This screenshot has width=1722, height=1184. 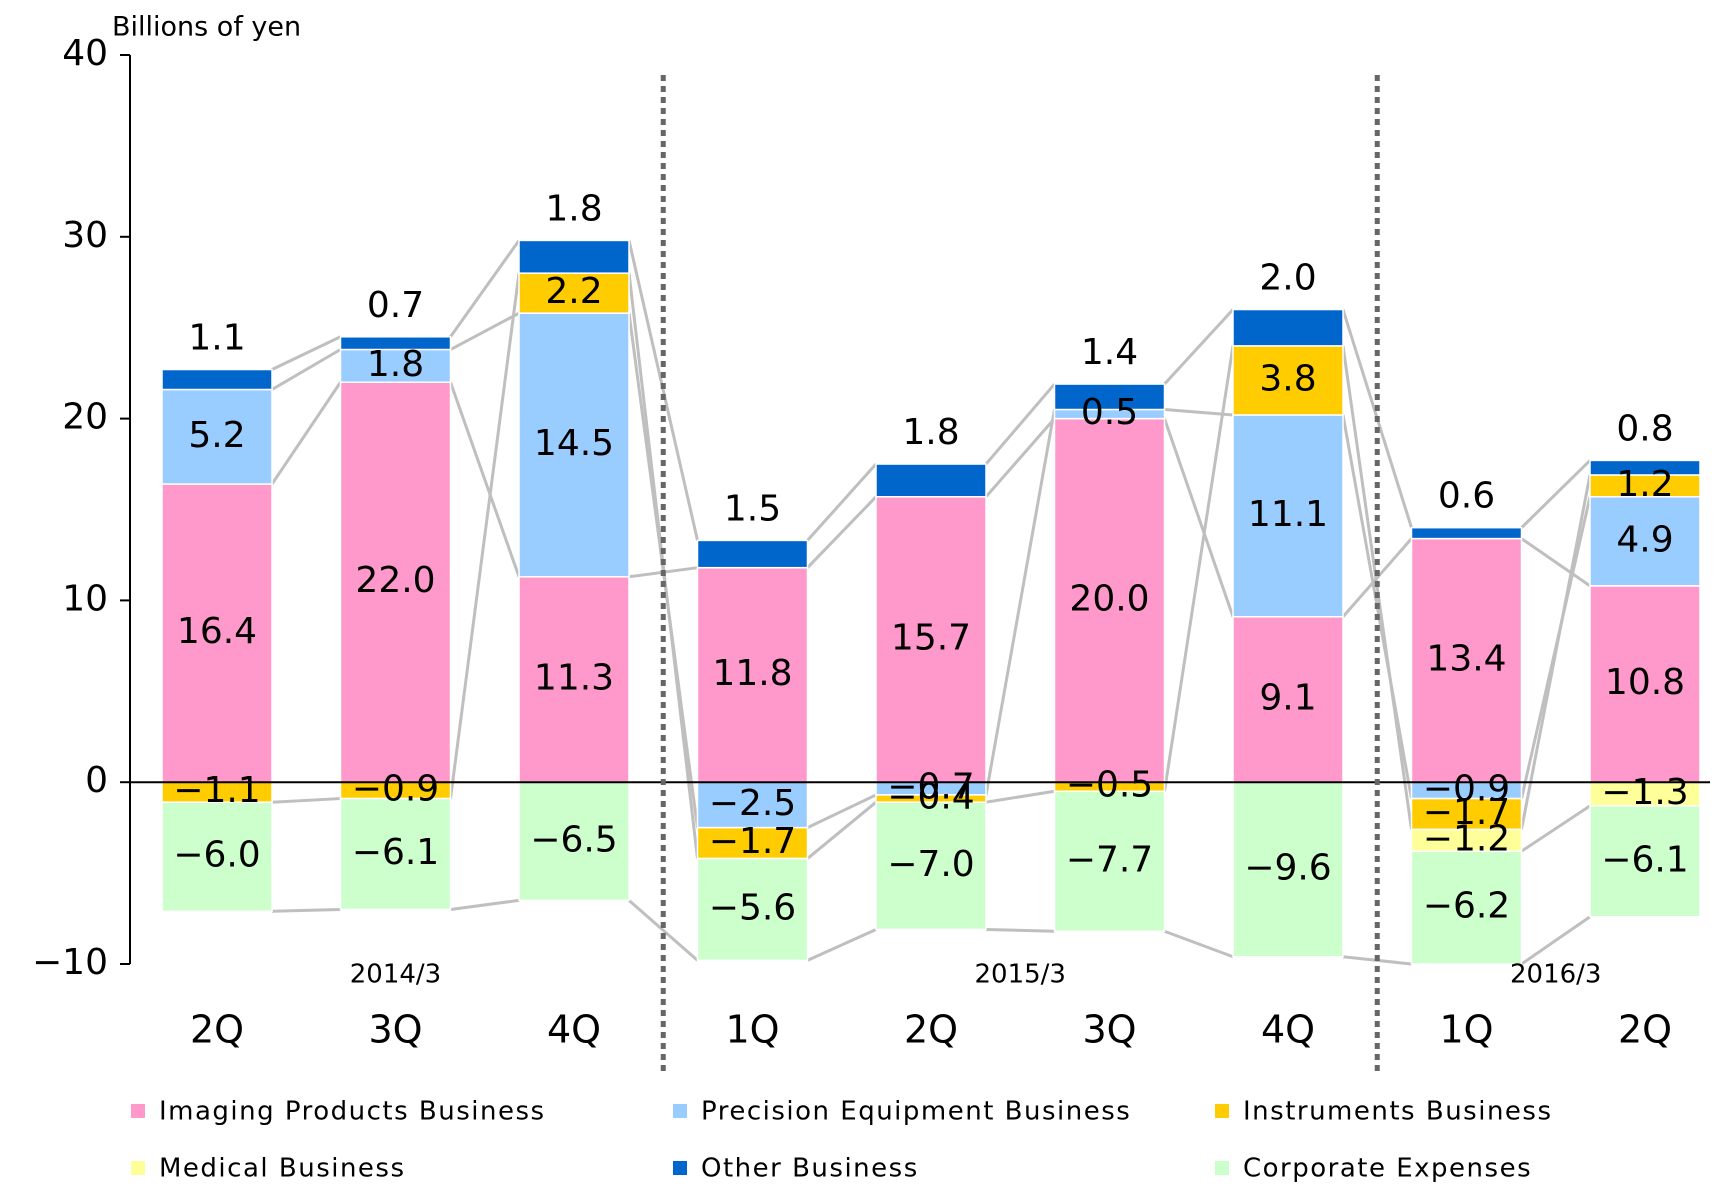 I want to click on group-label: 2015/3, so click(x=1020, y=975).